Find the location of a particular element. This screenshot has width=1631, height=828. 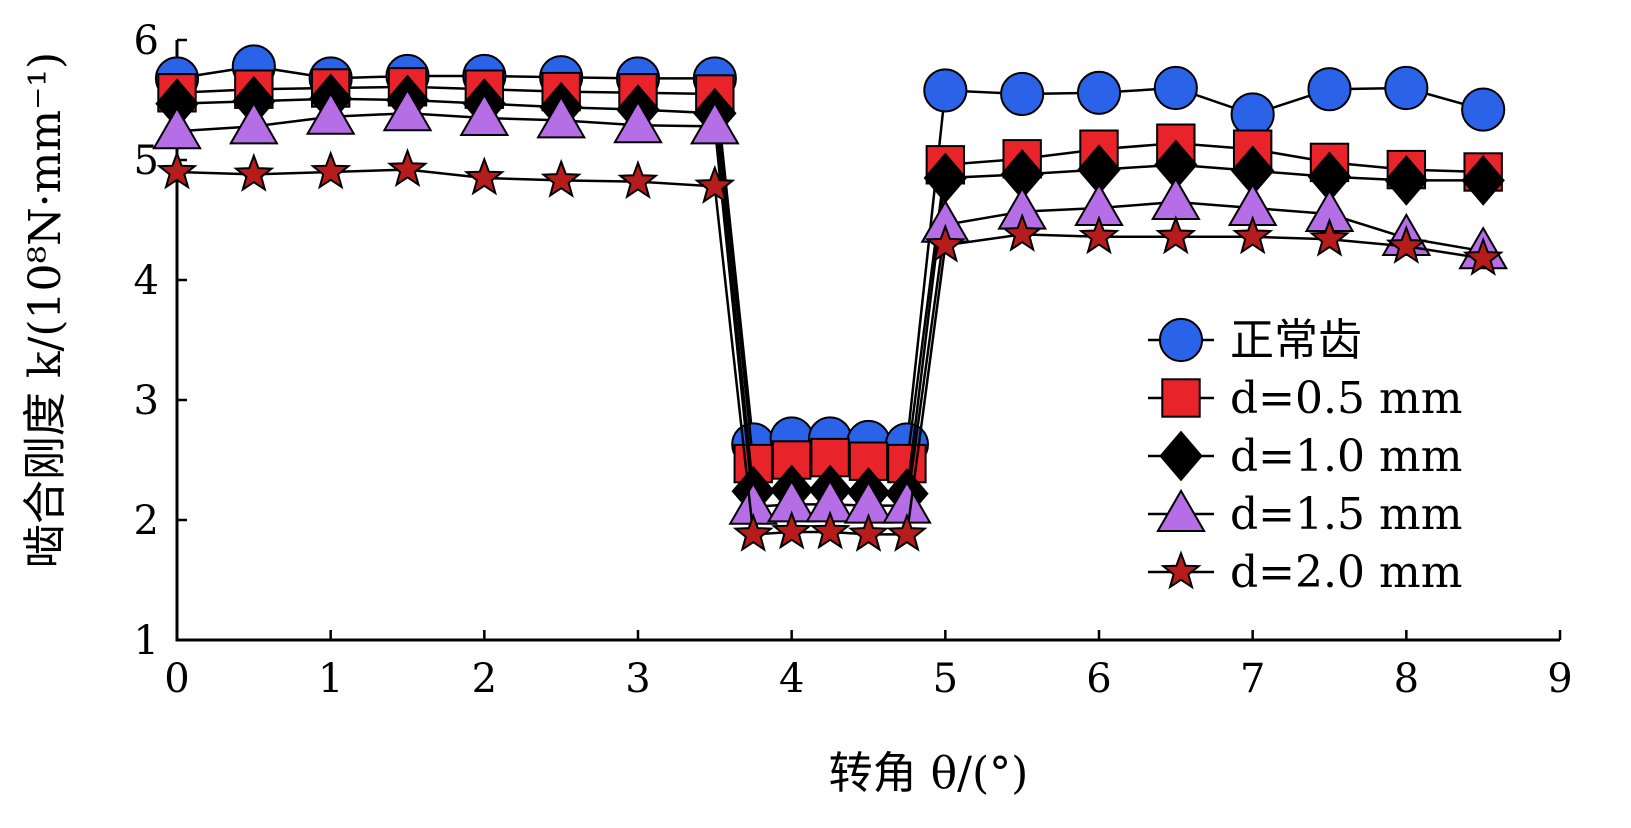

x-axis-title: 转角 θ/(°) is located at coordinates (929, 773).